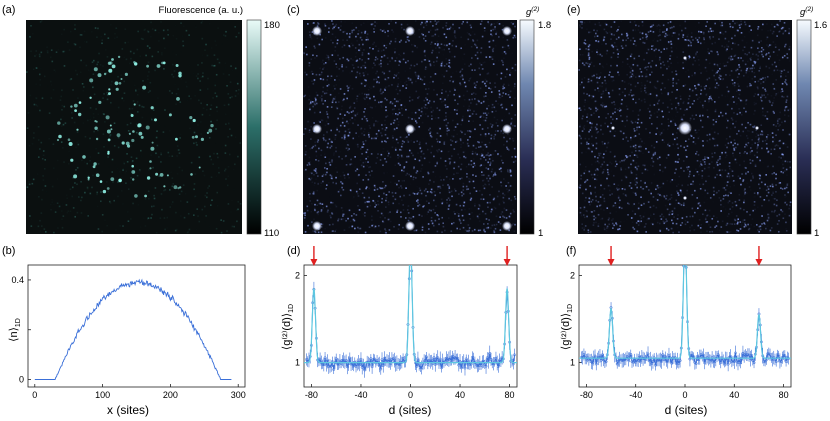 The height and width of the screenshot is (421, 830). I want to click on cbar-min-a: 110, so click(271, 233).